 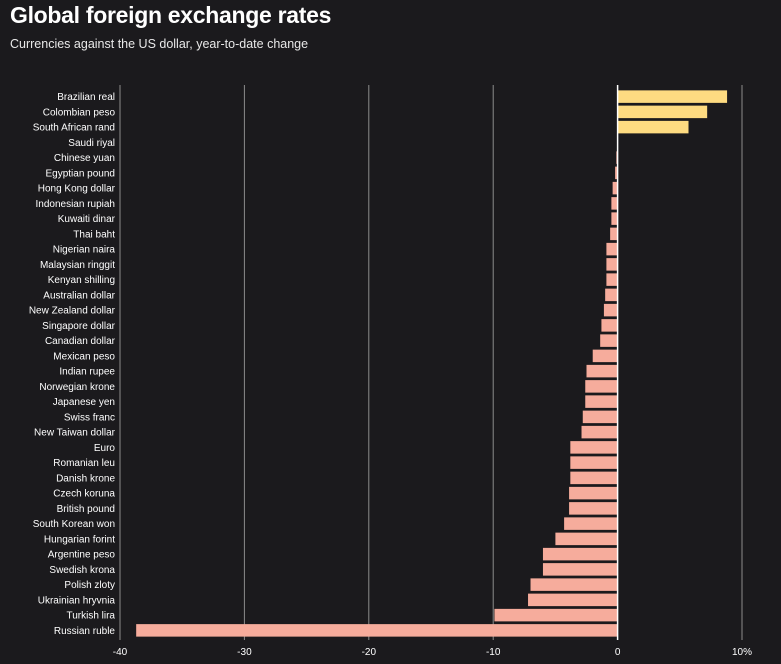 I want to click on category-label-hungarian-forint: Hungarian forint, so click(x=79, y=539).